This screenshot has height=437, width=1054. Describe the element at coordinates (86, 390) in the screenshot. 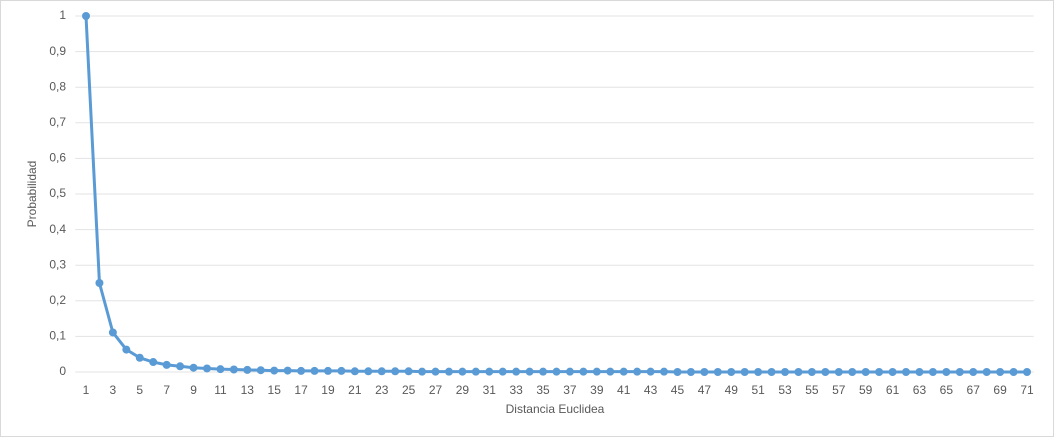

I see `x-tick-label: 1` at that location.